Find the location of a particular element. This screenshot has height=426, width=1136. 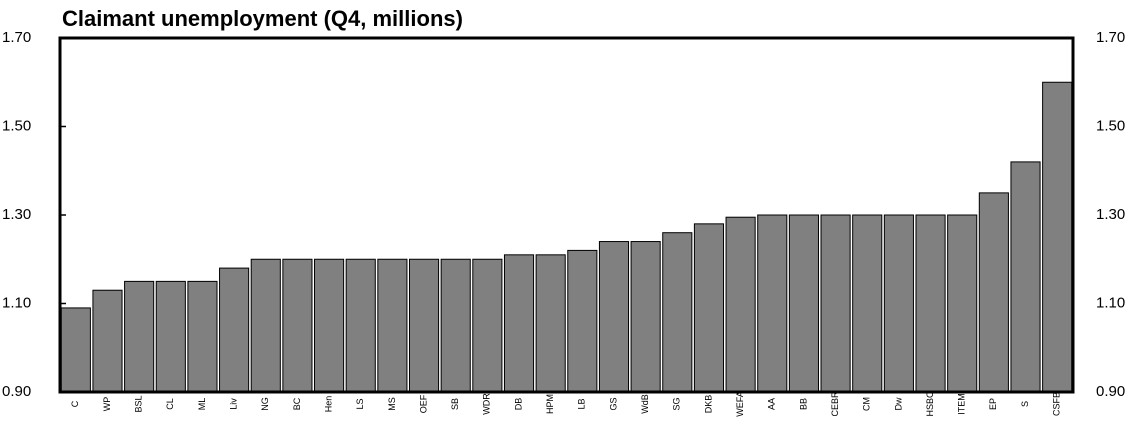

chart-title: Claimant unemployment (Q4, millions) is located at coordinates (262, 18).